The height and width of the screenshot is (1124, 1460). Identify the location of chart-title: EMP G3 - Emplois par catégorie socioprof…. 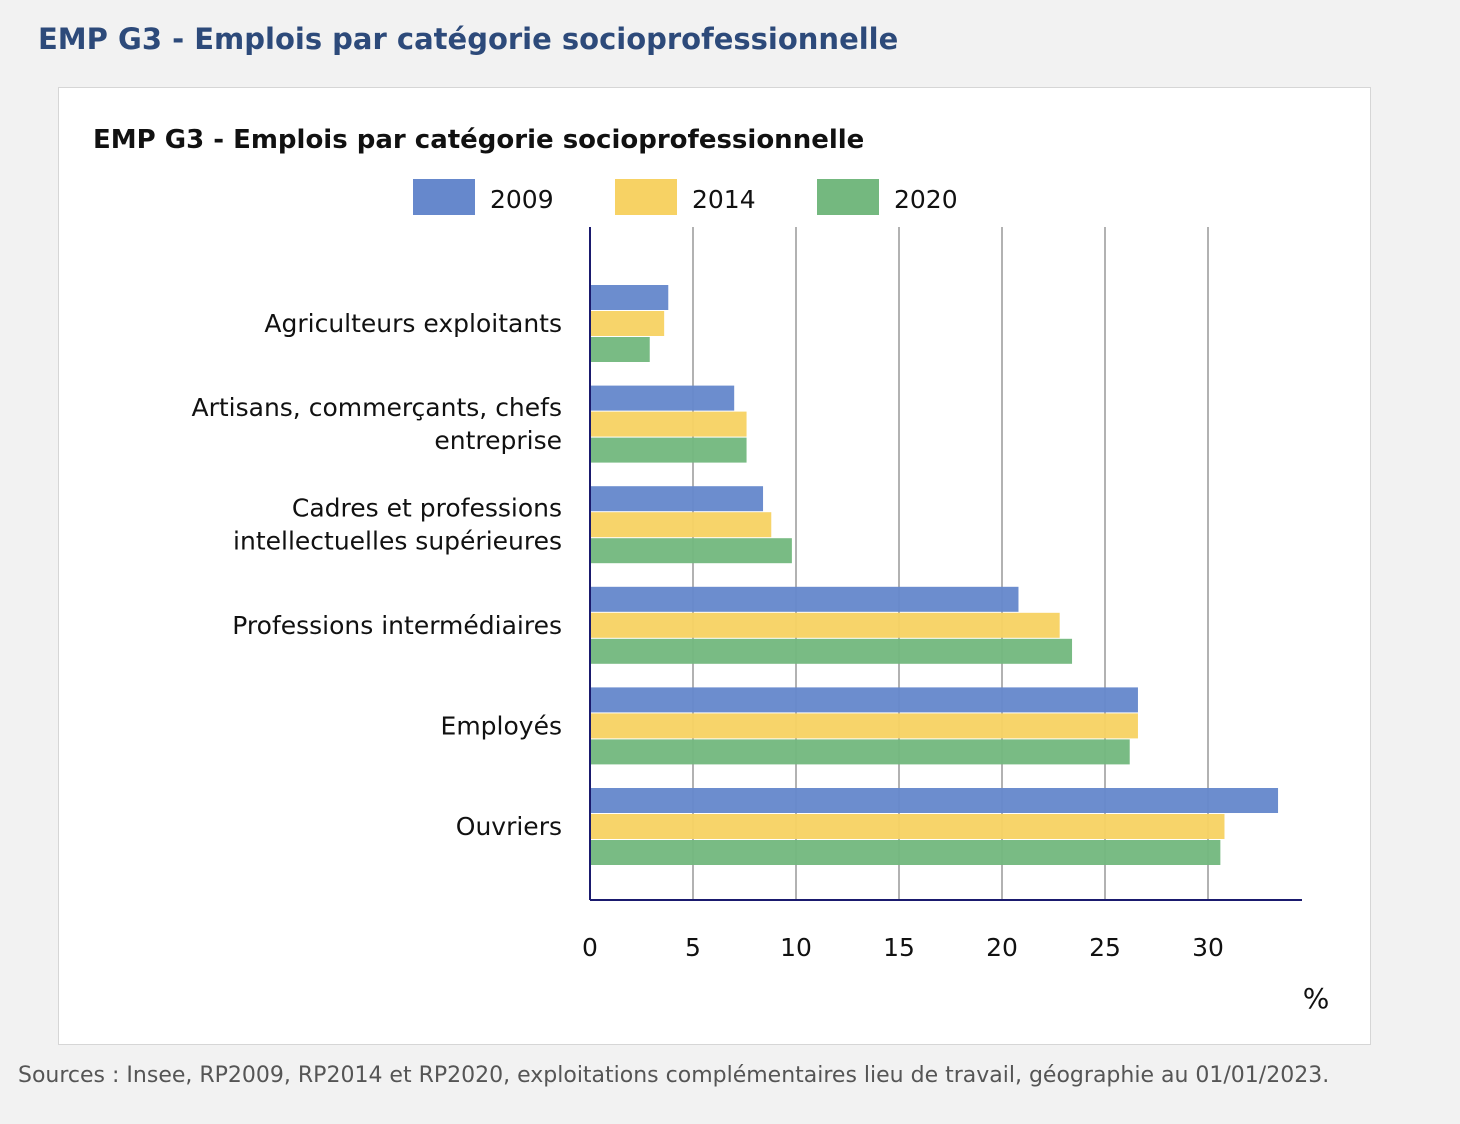
(478, 140).